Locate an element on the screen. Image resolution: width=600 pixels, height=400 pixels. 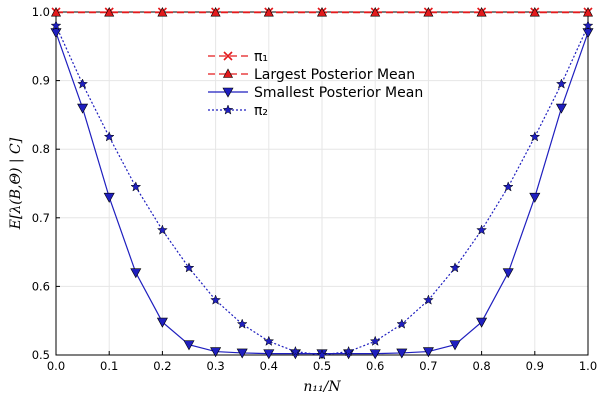
legend-entry: Smallest Posterior Mean is located at coordinates (315, 93).